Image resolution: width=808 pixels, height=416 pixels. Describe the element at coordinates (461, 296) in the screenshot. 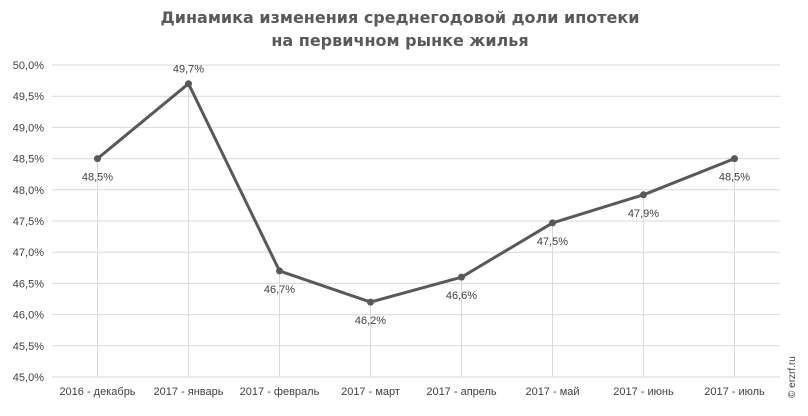

I see `data-label: 46,6%` at that location.